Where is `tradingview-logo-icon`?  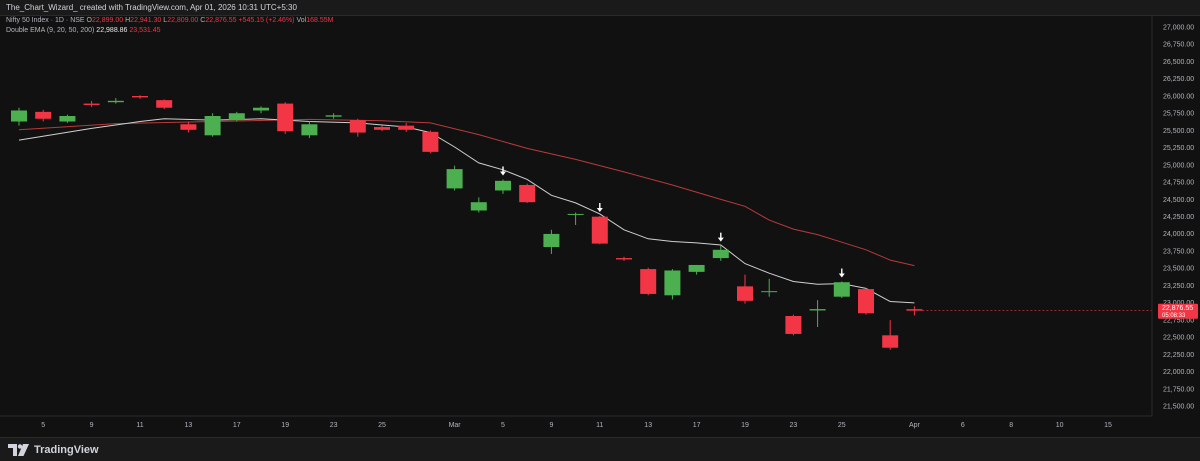 tradingview-logo-icon is located at coordinates (18, 450).